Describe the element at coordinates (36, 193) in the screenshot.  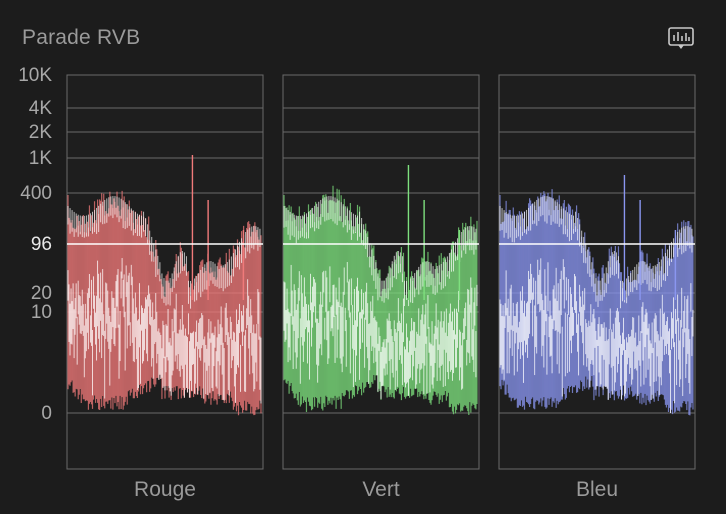
I see `y-tick-label: 400` at that location.